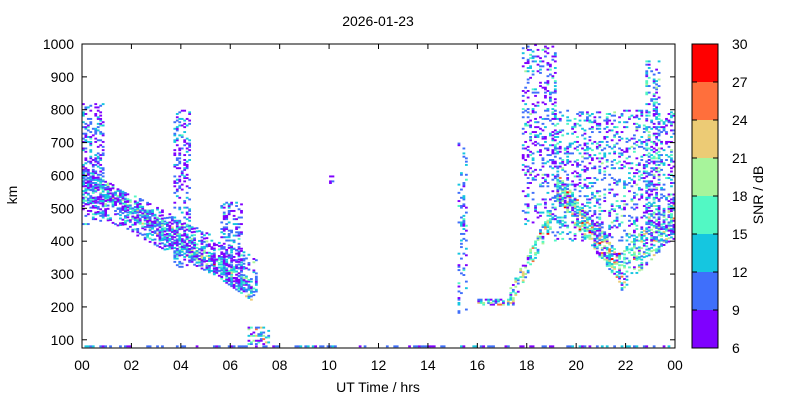  What do you see at coordinates (63, 274) in the screenshot?
I see `y-tick-label: 300` at bounding box center [63, 274].